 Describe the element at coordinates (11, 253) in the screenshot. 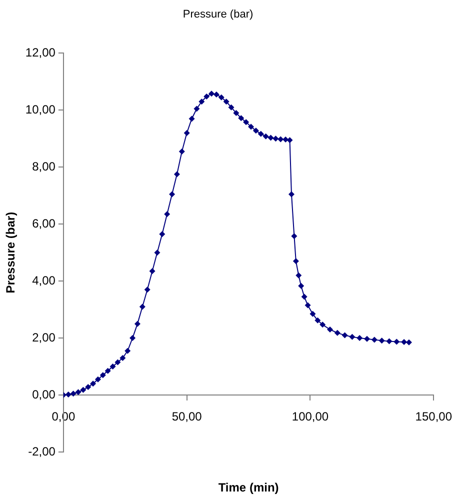

I see `y-axis-title: Pressure (bar)` at that location.